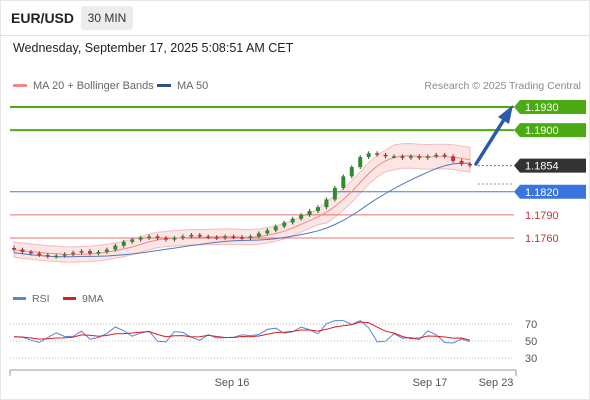 This screenshot has height=400, width=590. What do you see at coordinates (531, 342) in the screenshot?
I see `rsi-axis-label-50: 50` at bounding box center [531, 342].